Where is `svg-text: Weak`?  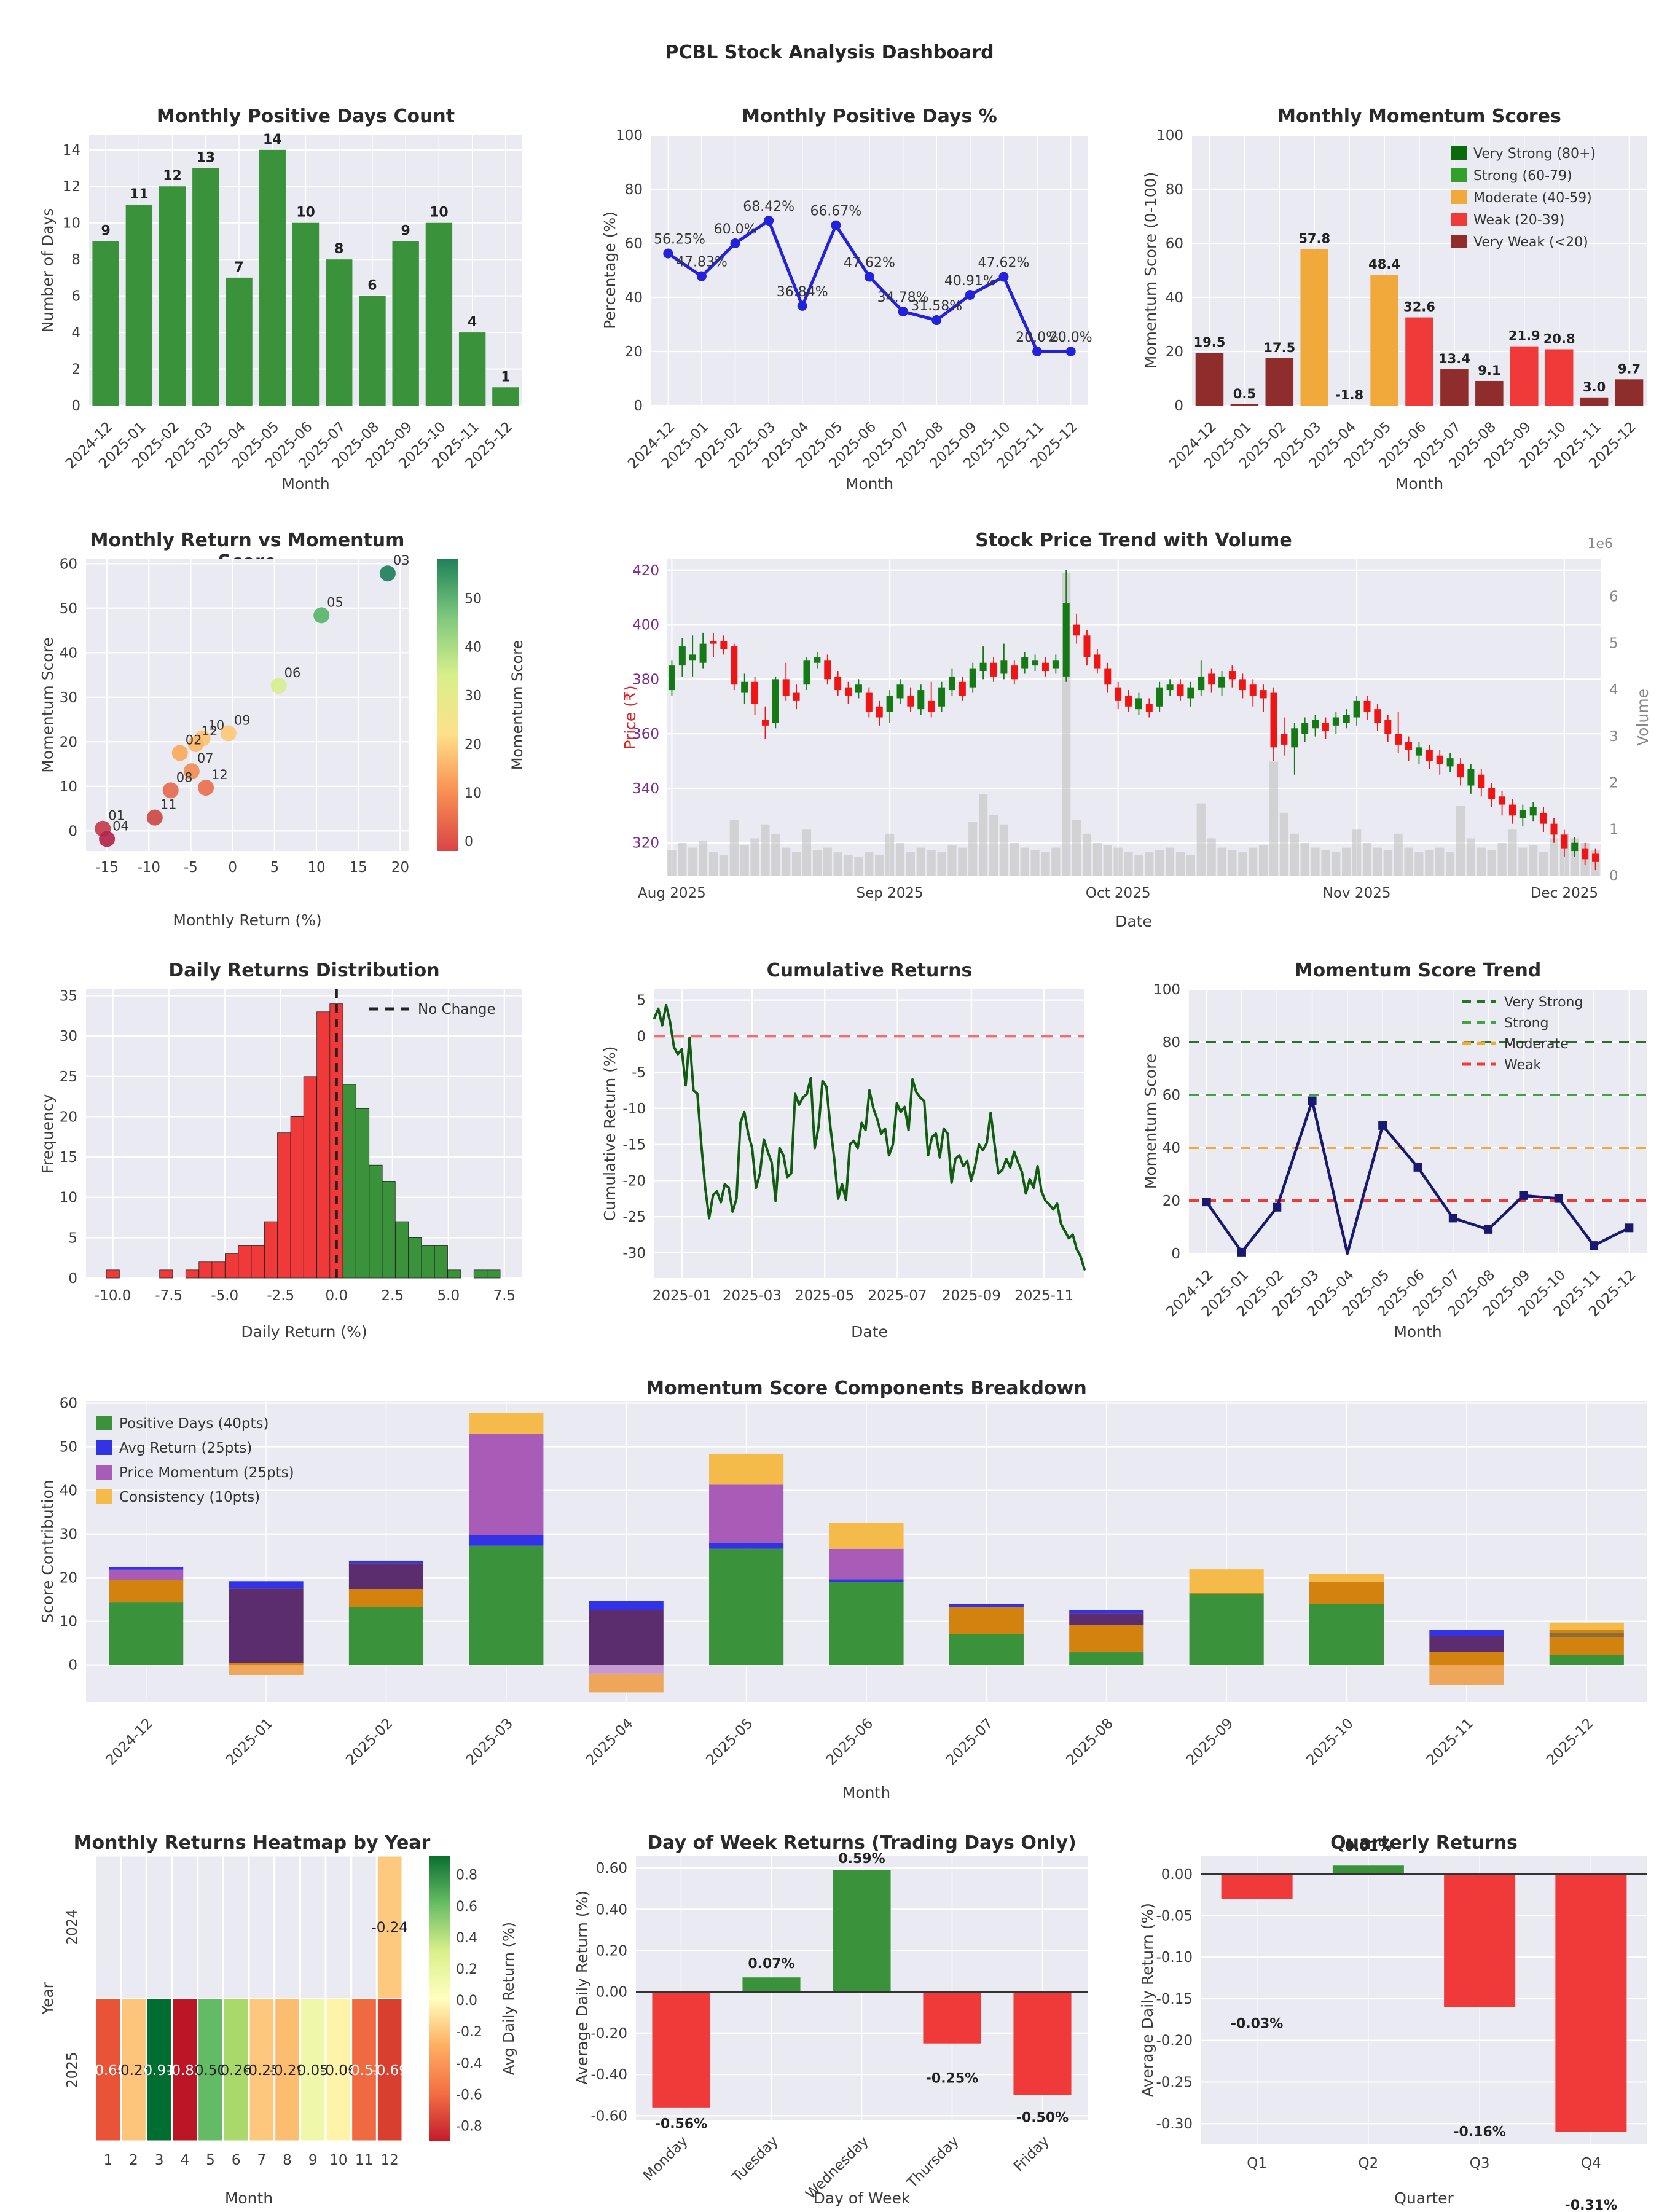
svg-text: Weak is located at coordinates (1522, 1065).